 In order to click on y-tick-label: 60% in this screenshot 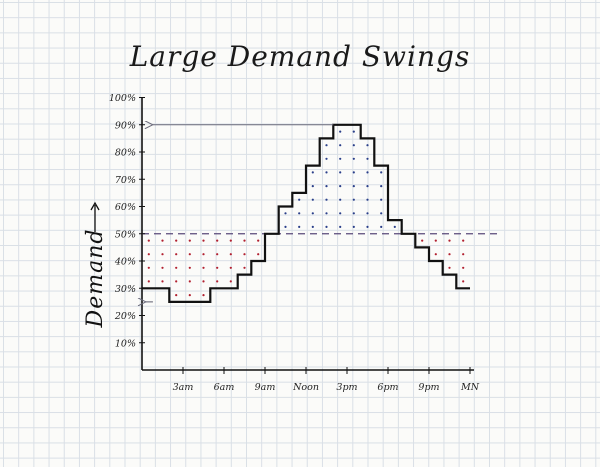, I will do `click(125, 207)`.